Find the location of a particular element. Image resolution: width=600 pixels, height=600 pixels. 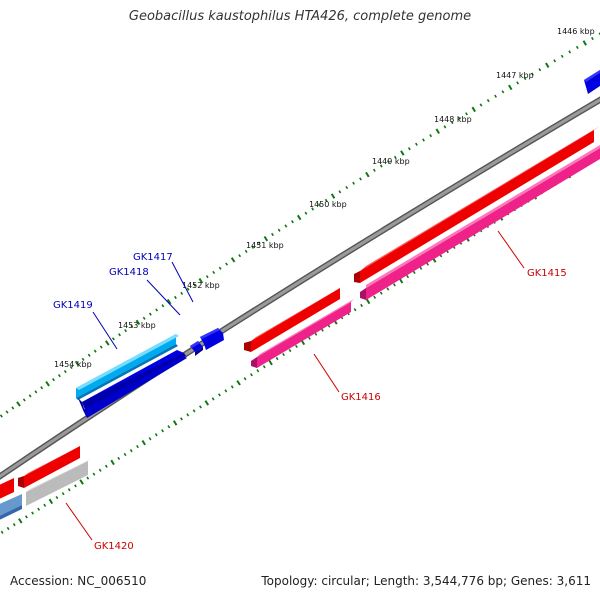

kbp-label: 1448 kbp is located at coordinates (453, 119).